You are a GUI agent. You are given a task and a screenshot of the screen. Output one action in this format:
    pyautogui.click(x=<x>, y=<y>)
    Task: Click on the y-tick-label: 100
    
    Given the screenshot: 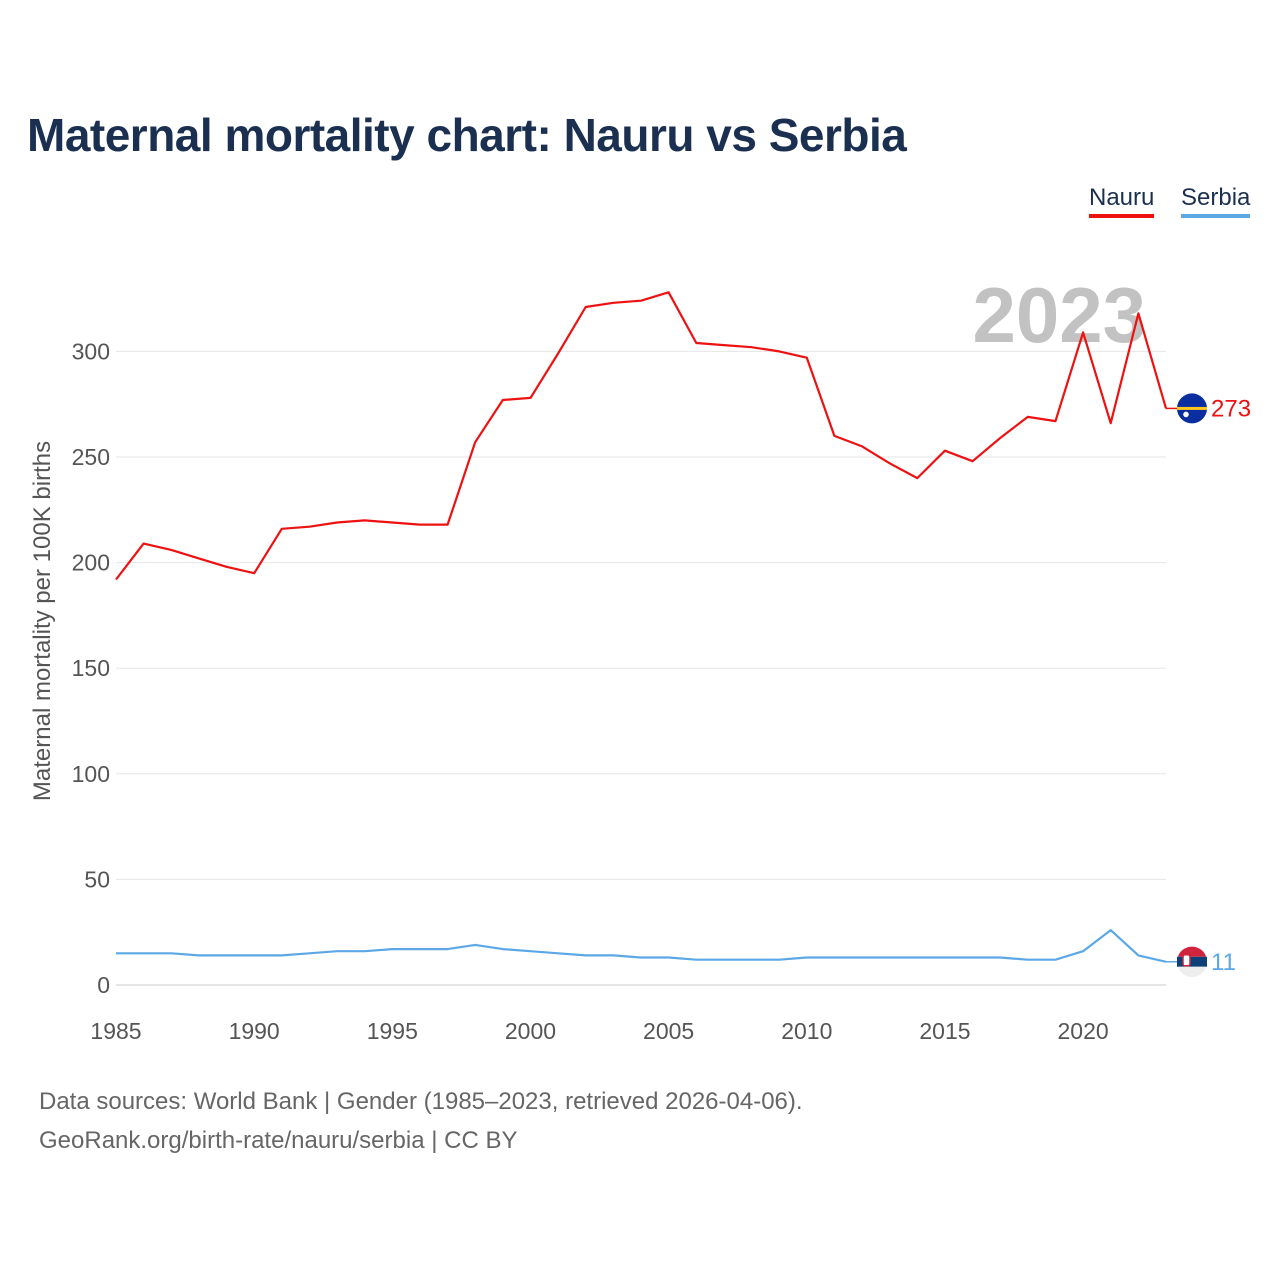 What is the action you would take?
    pyautogui.click(x=91, y=774)
    